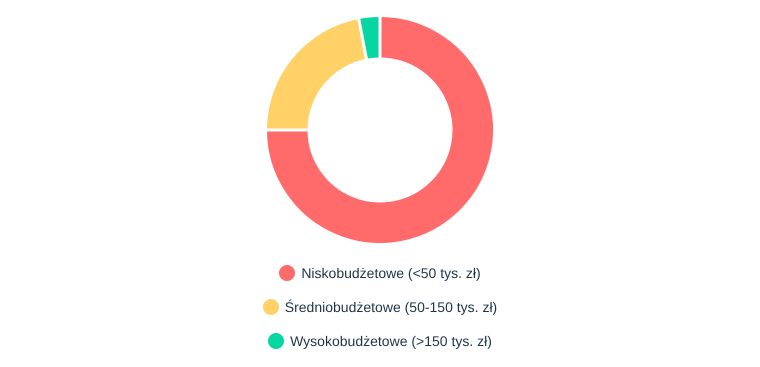 Image resolution: width=760 pixels, height=367 pixels. Describe the element at coordinates (391, 273) in the screenshot. I see `legend-label: Niskobudżetowe (<50 tys. zł)` at that location.